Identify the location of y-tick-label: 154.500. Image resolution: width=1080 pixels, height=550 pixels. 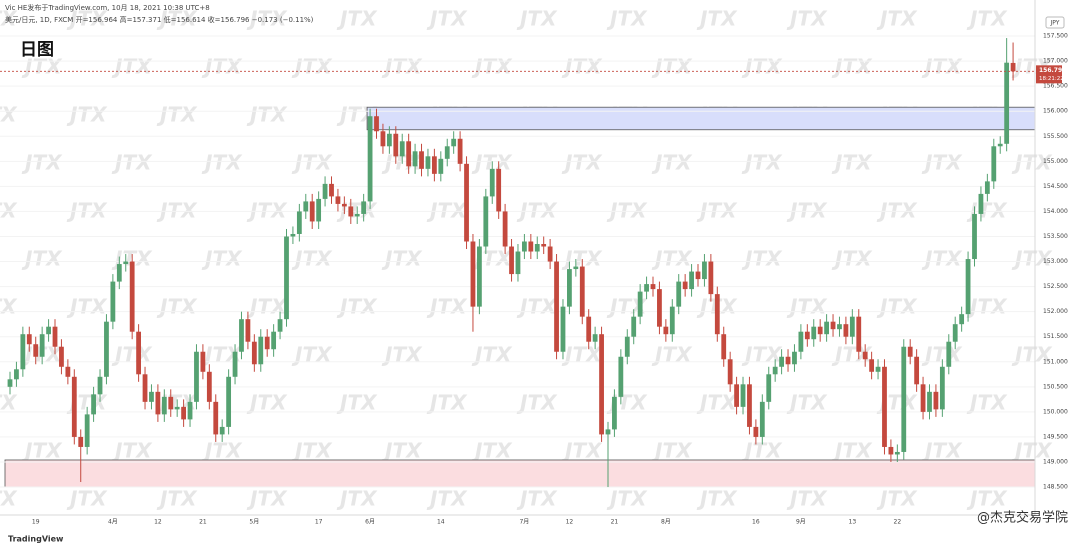
(1055, 186).